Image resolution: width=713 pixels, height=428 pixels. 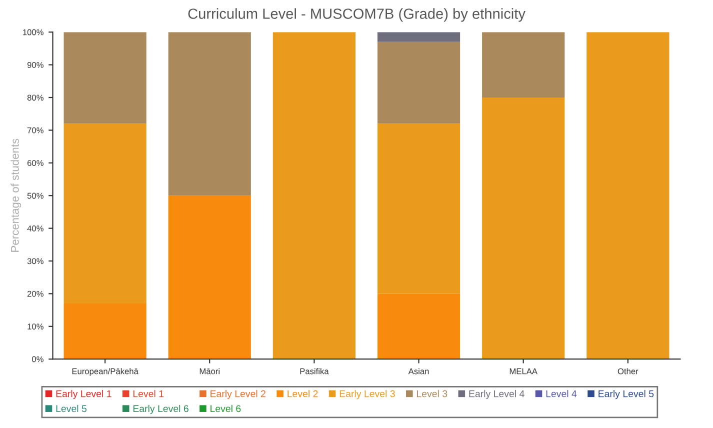 What do you see at coordinates (160, 409) in the screenshot?
I see `legend-label: Early Level 6` at bounding box center [160, 409].